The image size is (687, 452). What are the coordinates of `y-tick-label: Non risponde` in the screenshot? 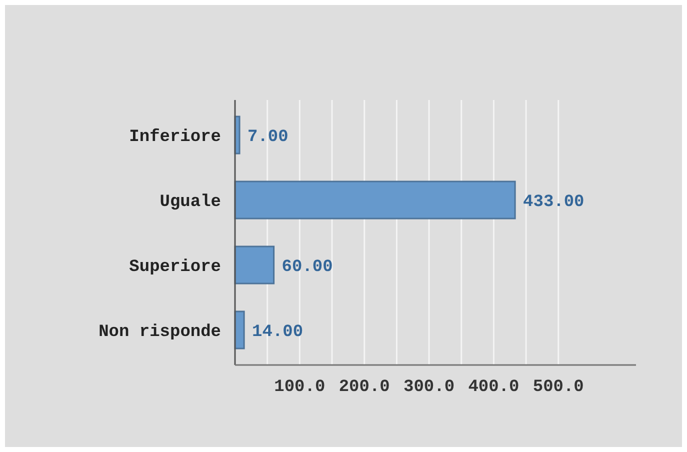 It's located at (159, 332).